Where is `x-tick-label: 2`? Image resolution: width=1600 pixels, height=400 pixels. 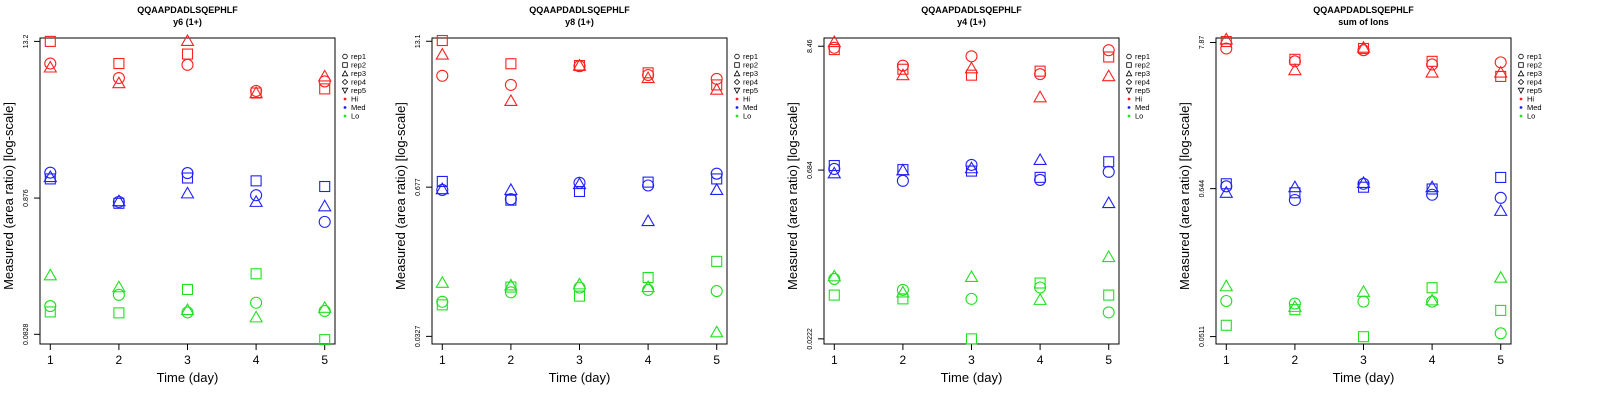 x-tick-label: 2 is located at coordinates (903, 360).